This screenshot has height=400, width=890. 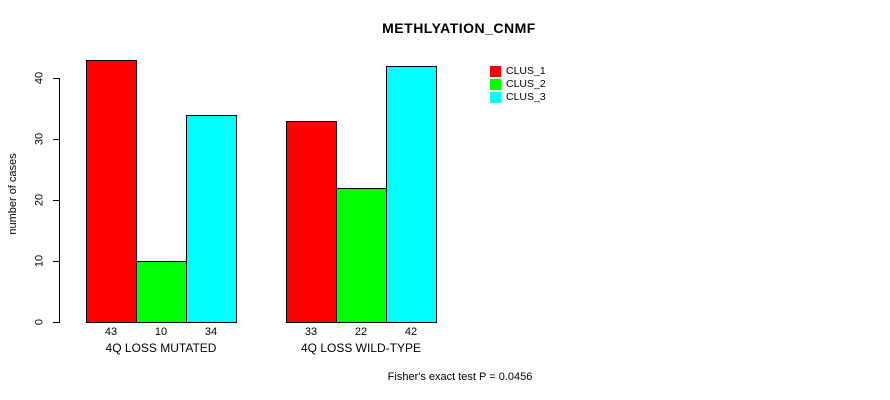 What do you see at coordinates (311, 332) in the screenshot?
I see `bar-value-label: 33` at bounding box center [311, 332].